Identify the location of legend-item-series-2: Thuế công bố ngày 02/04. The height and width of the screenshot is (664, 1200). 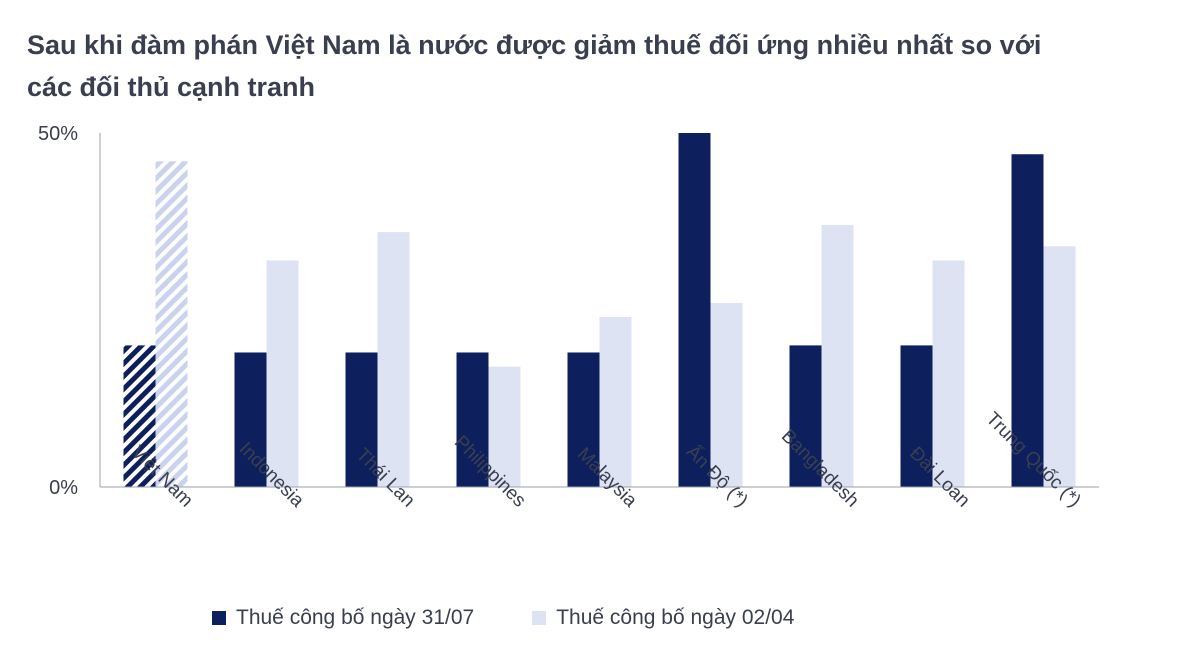
(663, 618).